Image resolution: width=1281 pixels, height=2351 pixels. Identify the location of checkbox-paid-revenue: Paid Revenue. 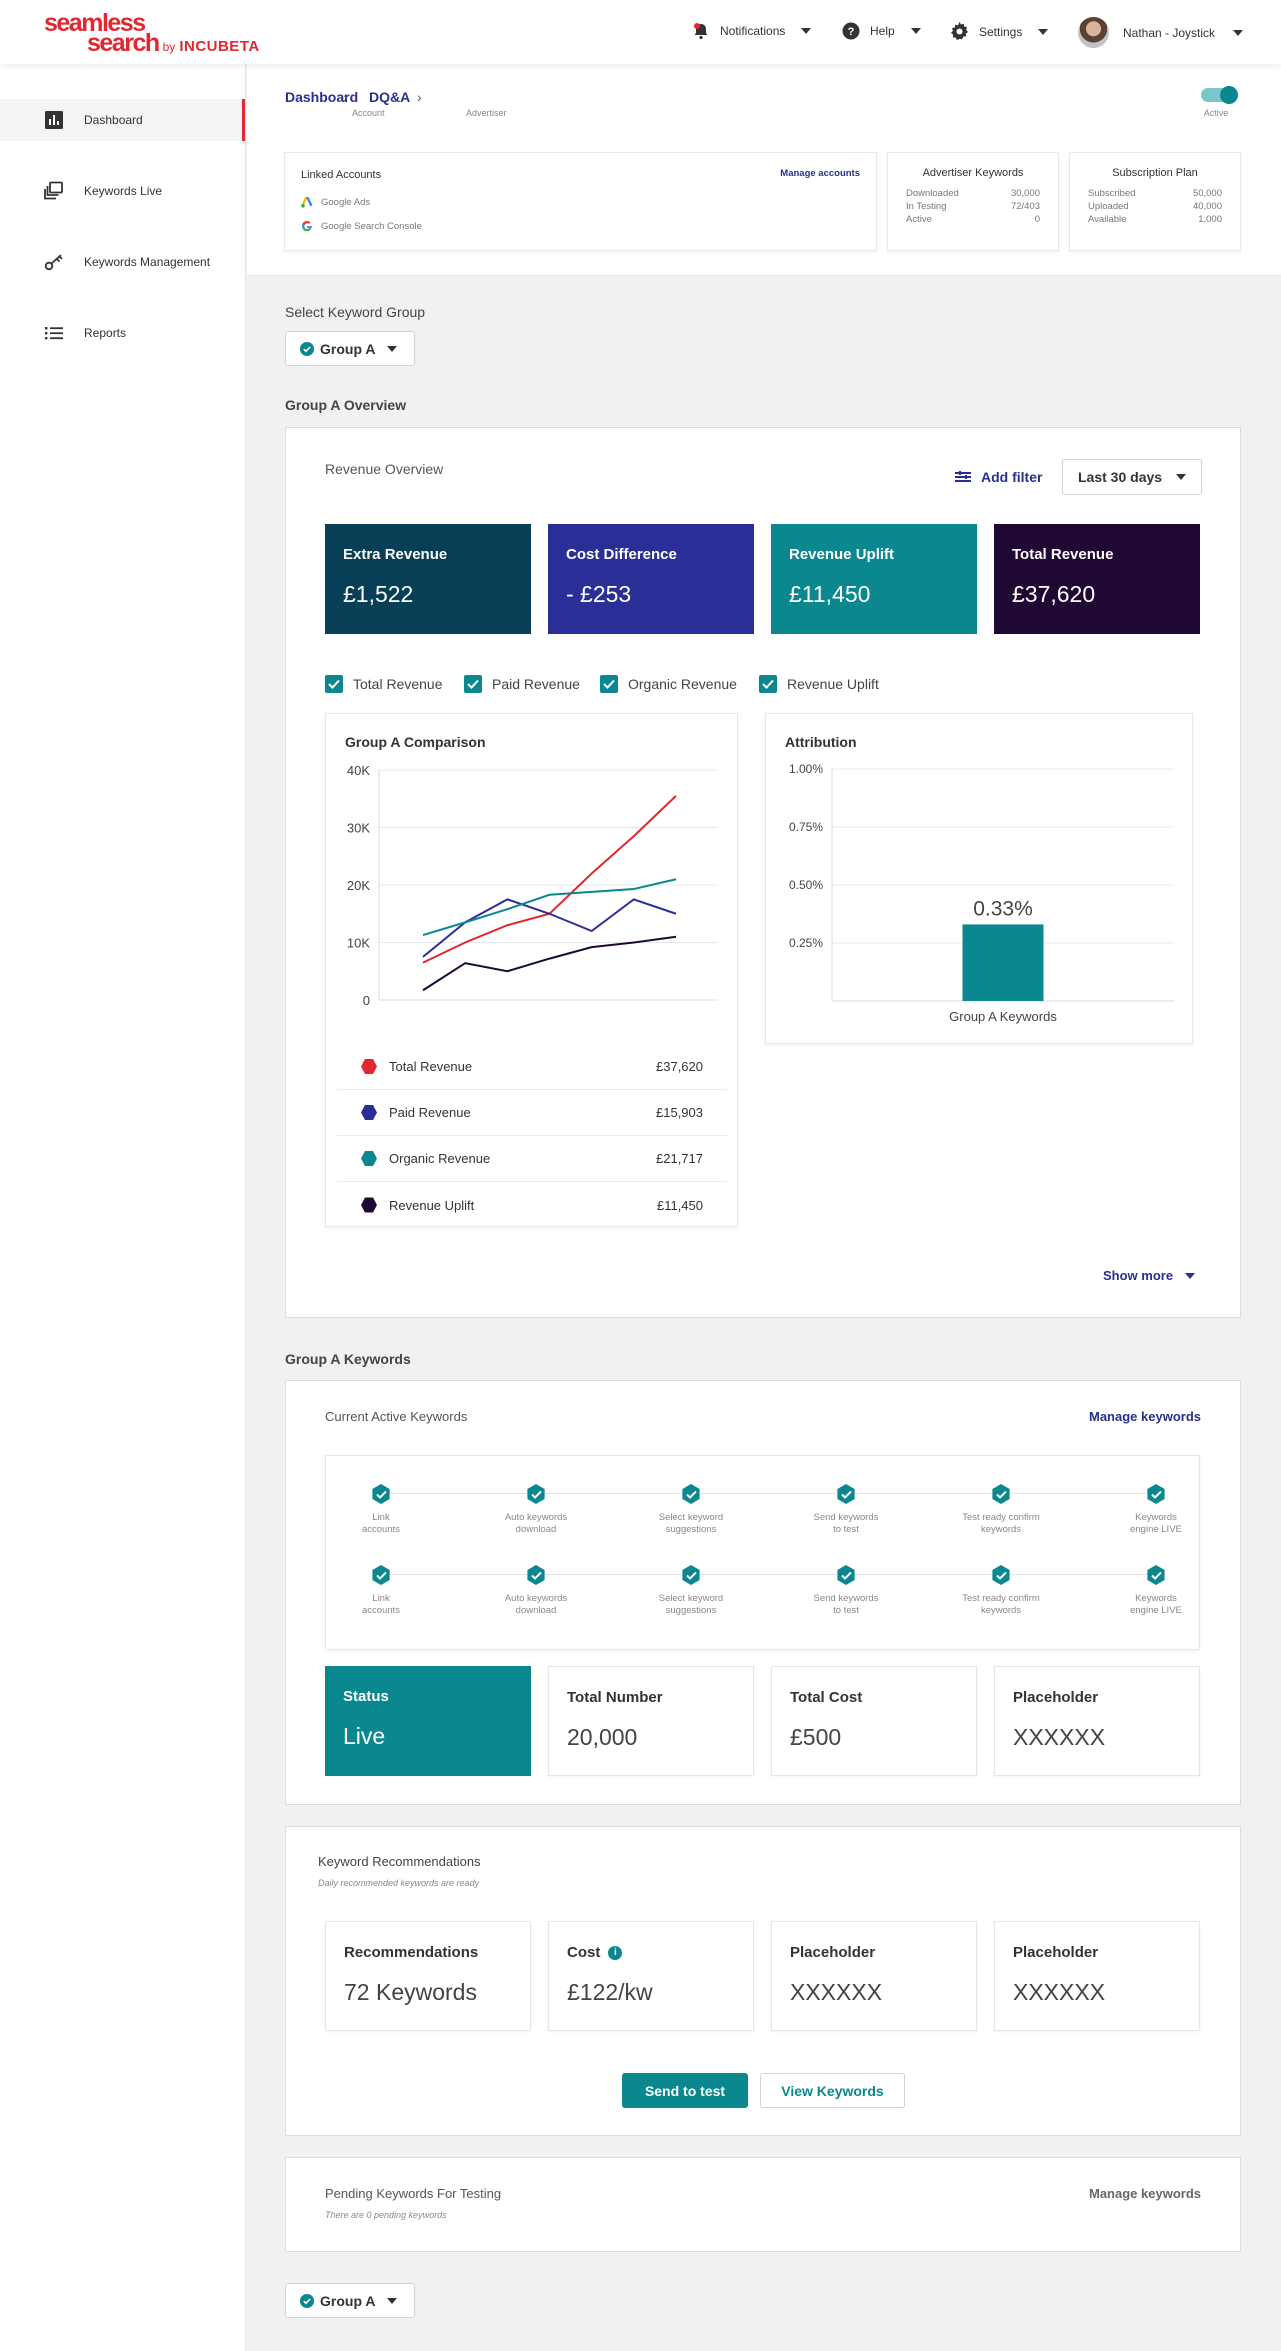
(522, 684).